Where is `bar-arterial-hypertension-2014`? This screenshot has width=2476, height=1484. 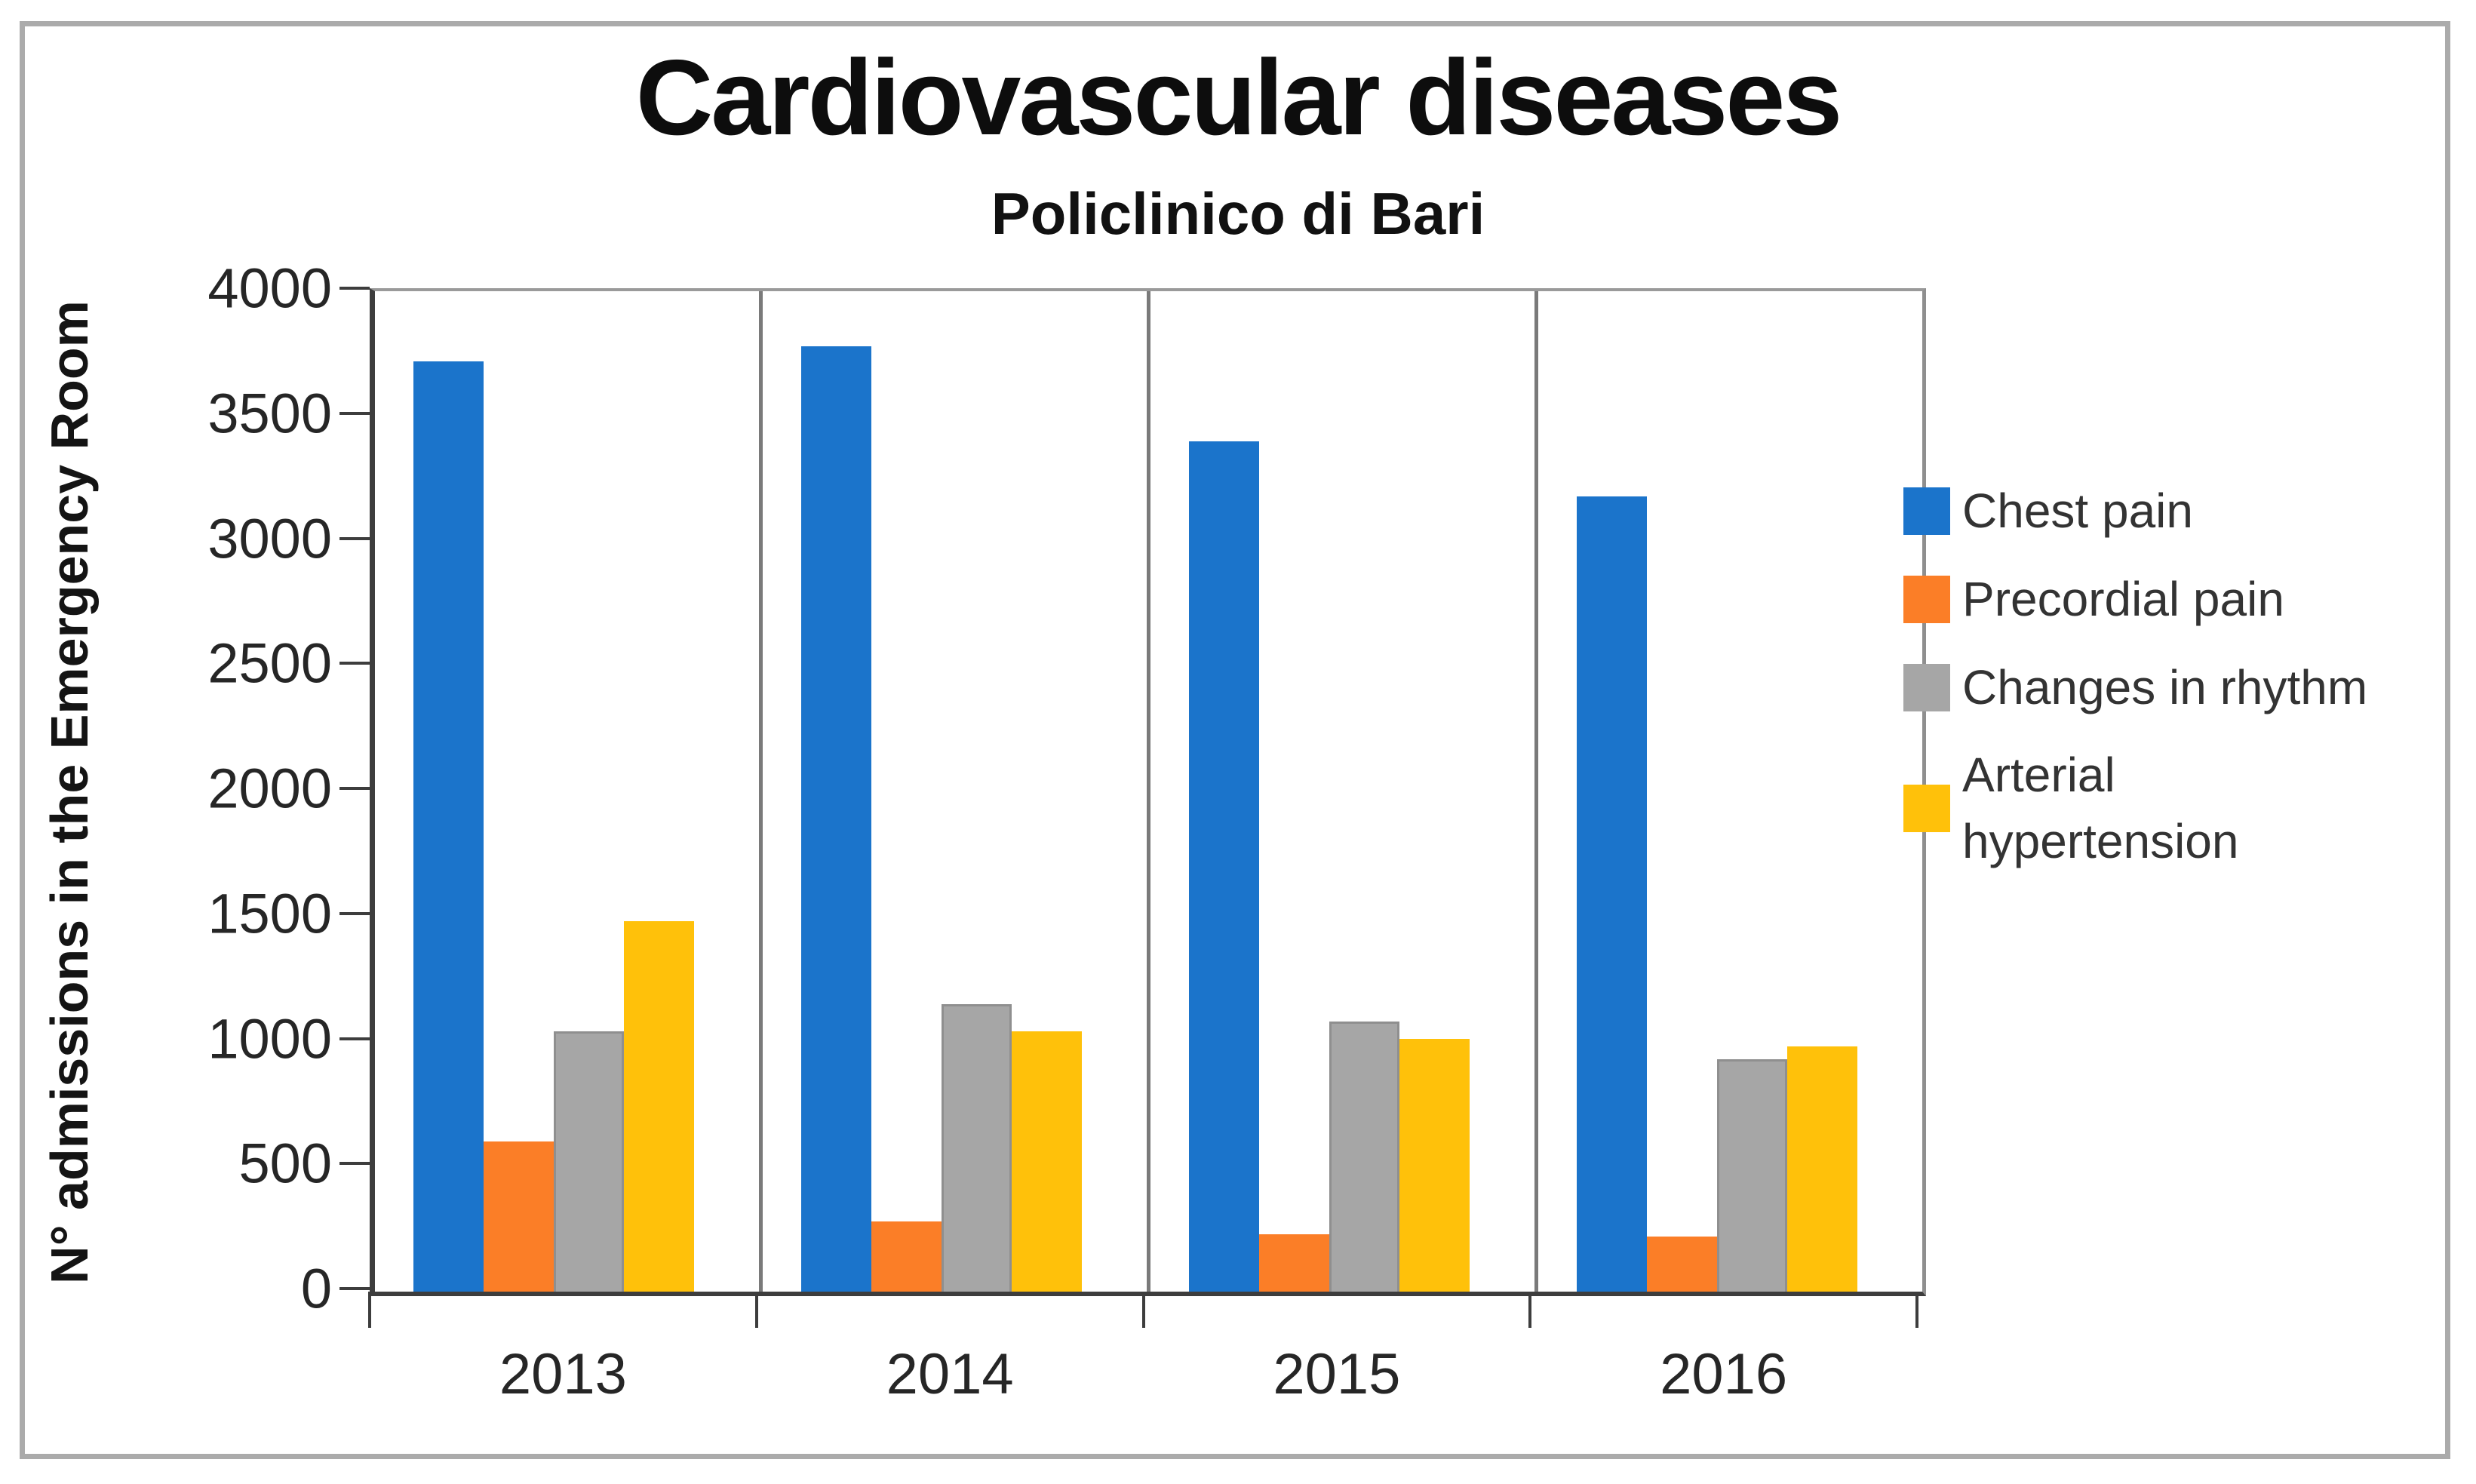 bar-arterial-hypertension-2014 is located at coordinates (1047, 1161).